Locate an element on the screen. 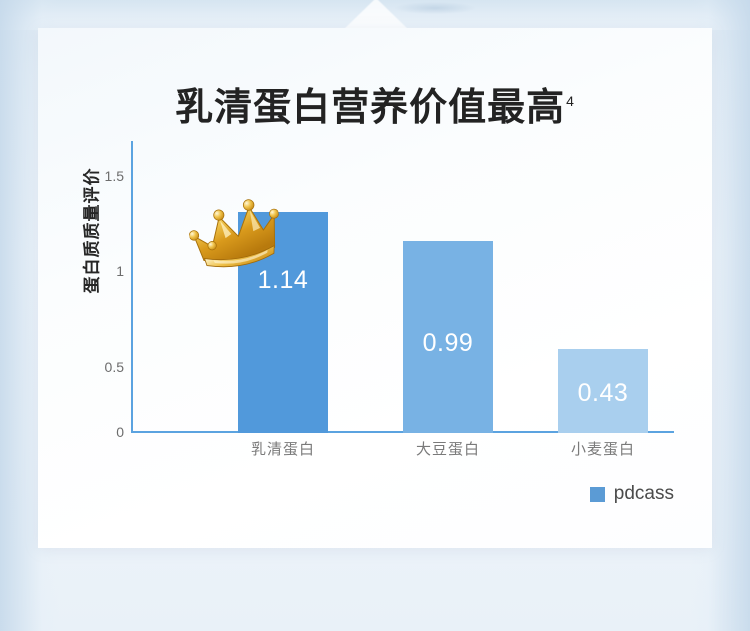 This screenshot has width=750, height=631. crown-icon is located at coordinates (233, 233).